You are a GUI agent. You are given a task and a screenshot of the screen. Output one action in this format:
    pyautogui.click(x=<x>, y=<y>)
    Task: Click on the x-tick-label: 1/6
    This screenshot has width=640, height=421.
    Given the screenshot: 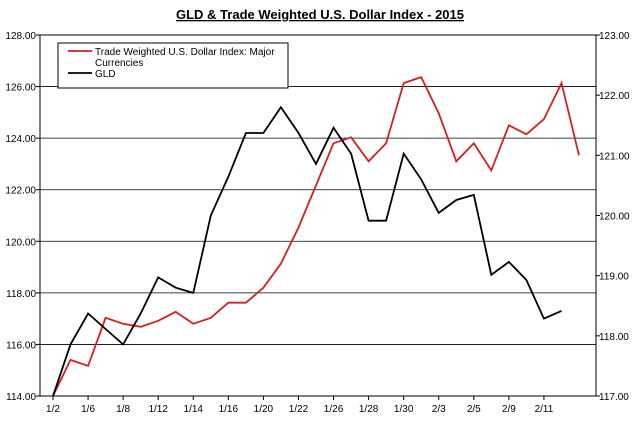 What is the action you would take?
    pyautogui.click(x=88, y=409)
    